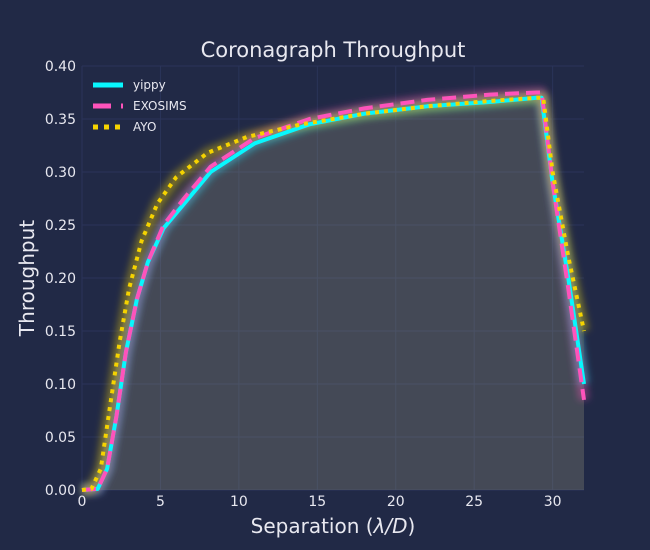 The image size is (650, 550). Describe the element at coordinates (82, 502) in the screenshot. I see `x-tick-label: 0` at that location.